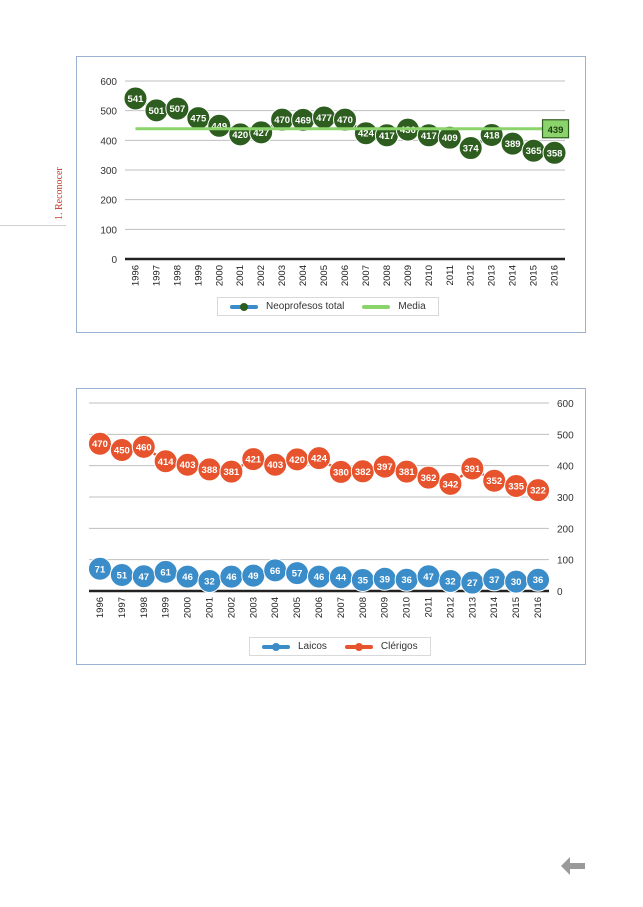 This screenshot has width=643, height=907. What do you see at coordinates (59, 193) in the screenshot?
I see `section-label: 1. Reconocer` at bounding box center [59, 193].